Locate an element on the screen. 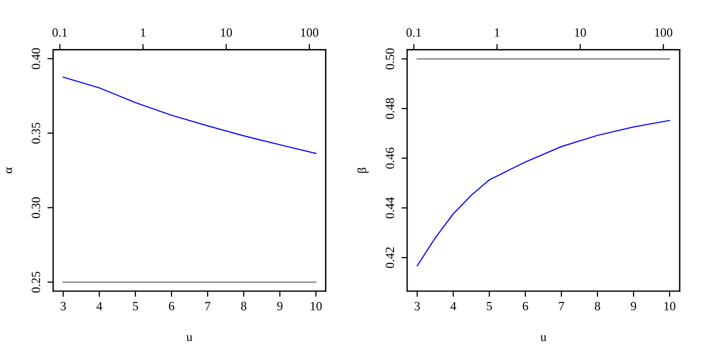 The width and height of the screenshot is (708, 355). y-tick-label: 0.35 is located at coordinates (36, 133).